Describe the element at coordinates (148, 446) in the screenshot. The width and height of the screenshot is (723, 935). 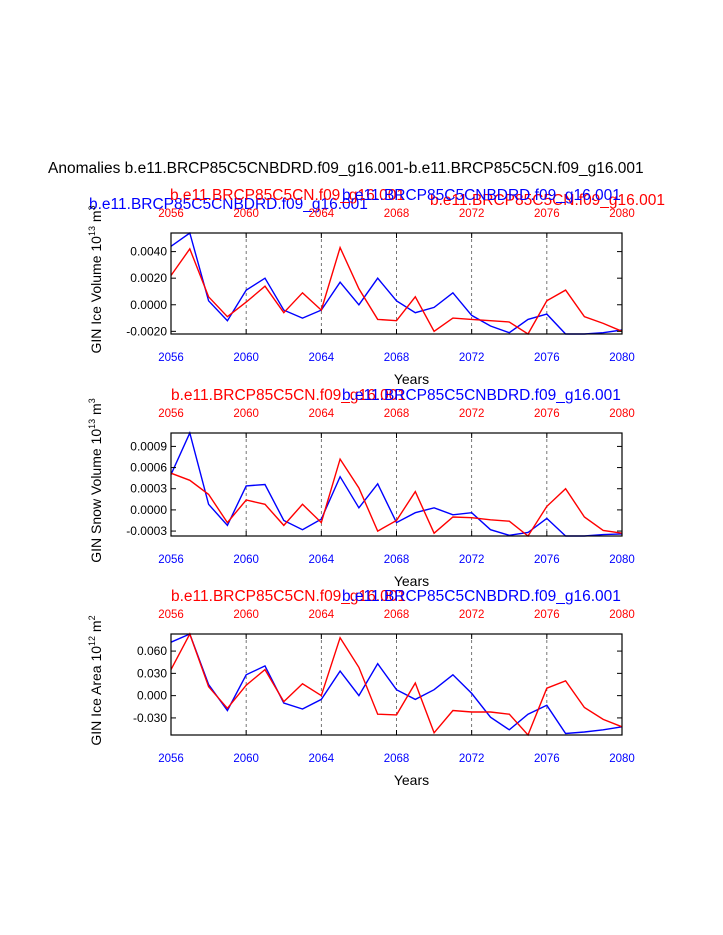
I see `y-tick-label: 0.0009` at that location.